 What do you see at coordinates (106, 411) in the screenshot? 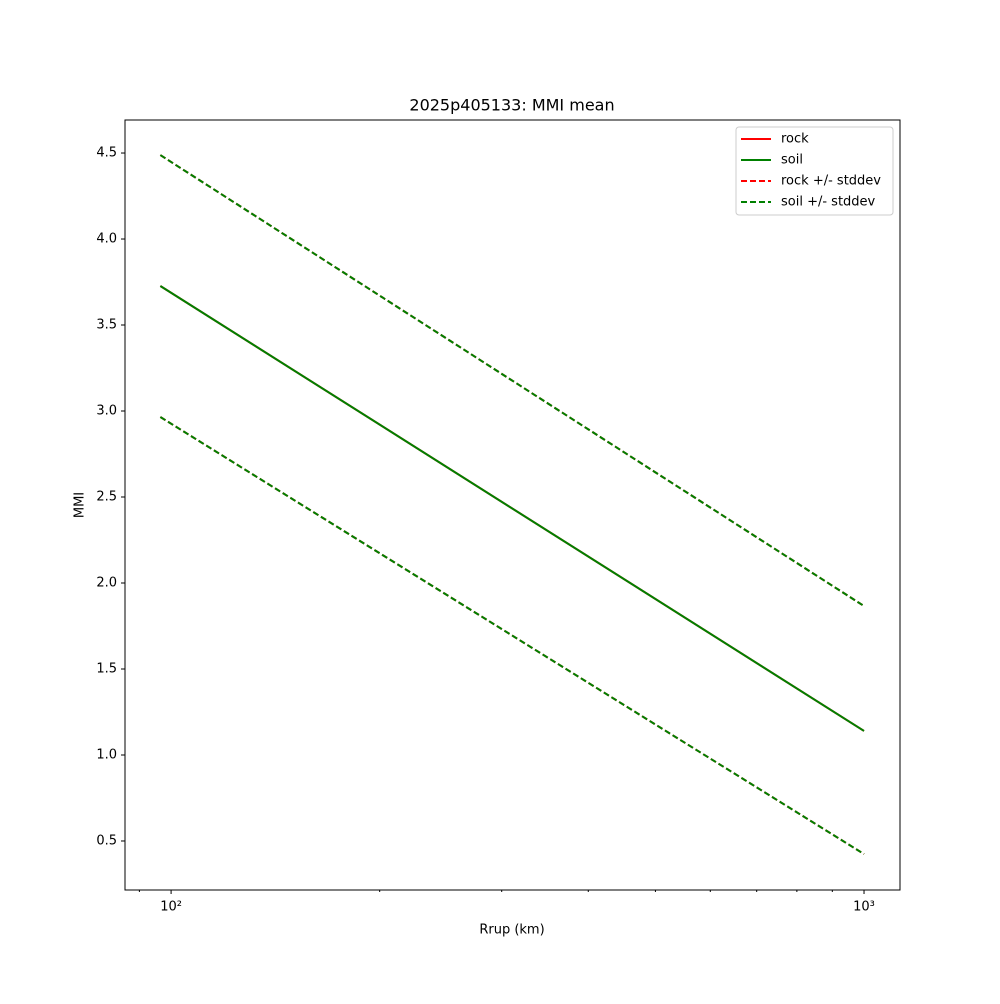
I see `y-tick-label: 3.0` at bounding box center [106, 411].